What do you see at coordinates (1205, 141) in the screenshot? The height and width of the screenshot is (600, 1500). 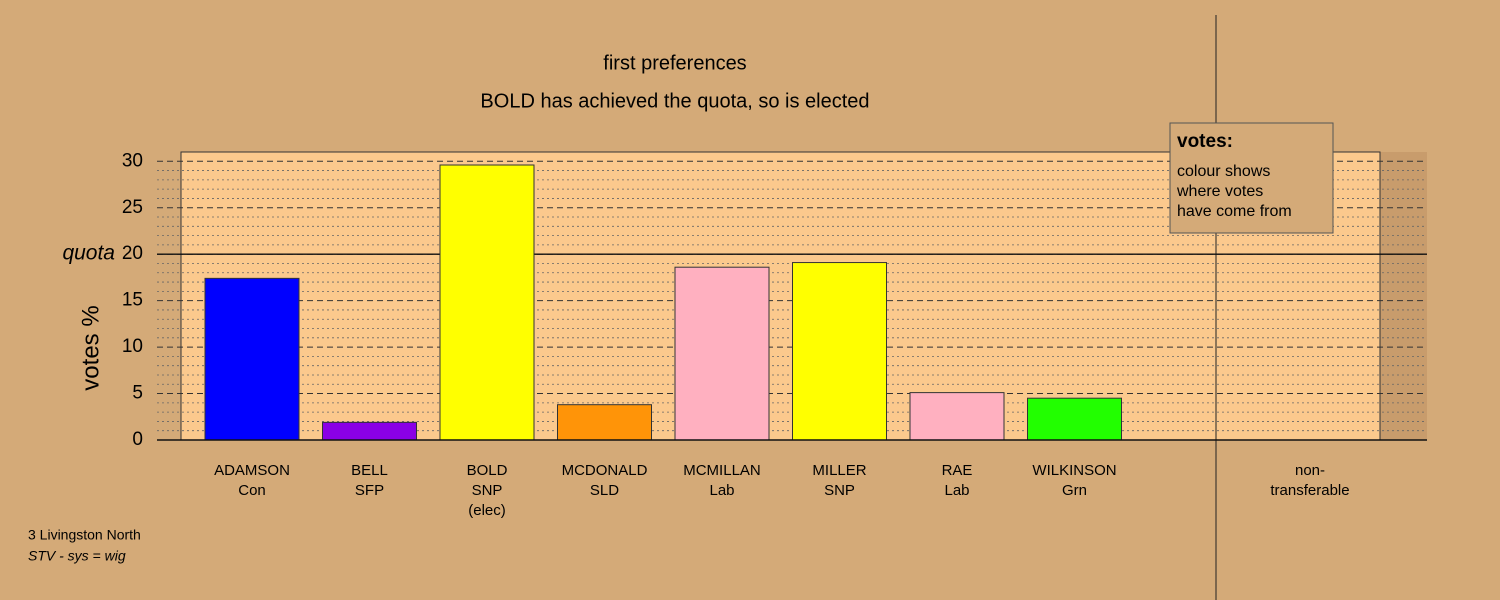 I see `legend-title: votes:` at bounding box center [1205, 141].